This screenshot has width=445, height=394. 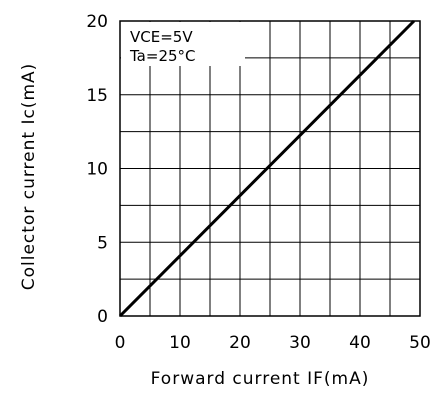 I want to click on annotation-ta: Ta=25°C, so click(x=162, y=56).